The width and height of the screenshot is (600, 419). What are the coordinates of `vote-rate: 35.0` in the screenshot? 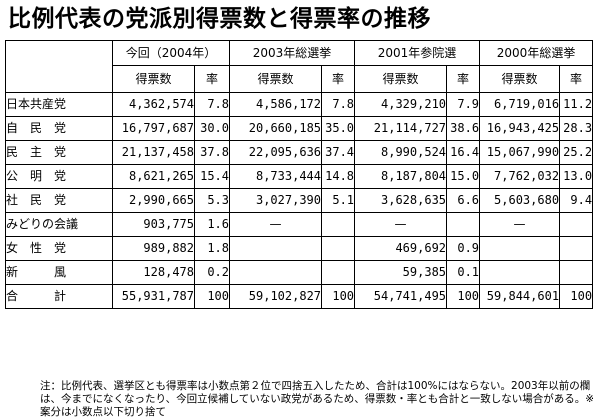 It's located at (338, 128).